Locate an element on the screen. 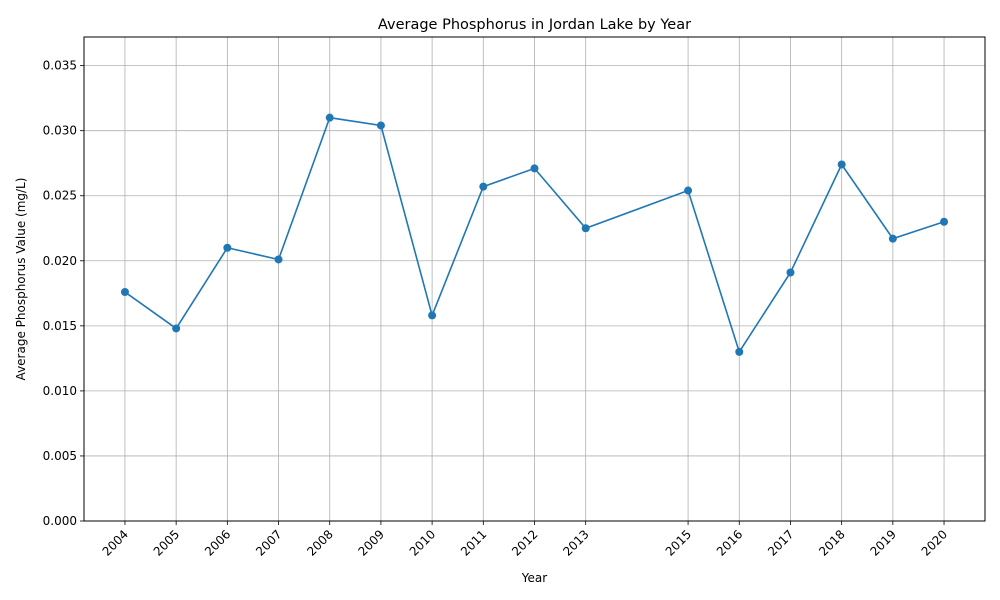  data-point-2011 is located at coordinates (483, 186).